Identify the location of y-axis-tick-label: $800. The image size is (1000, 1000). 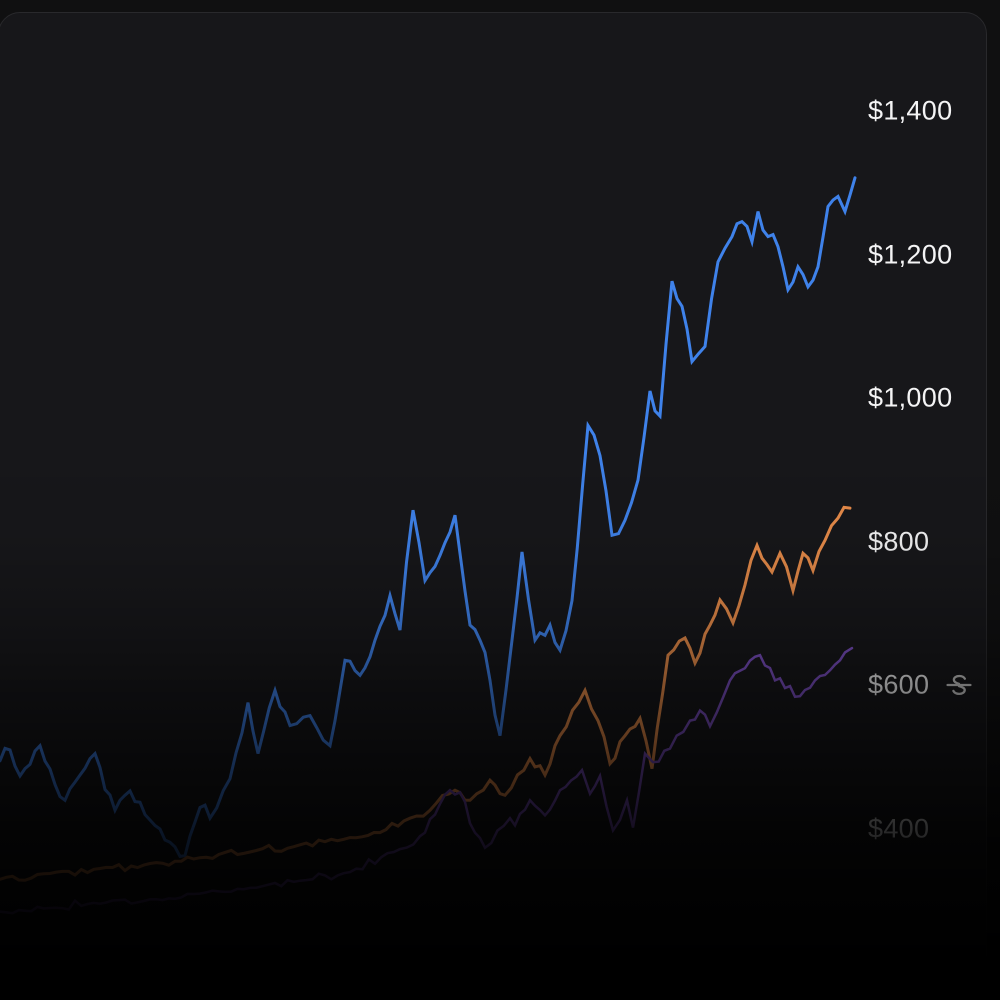
(899, 541).